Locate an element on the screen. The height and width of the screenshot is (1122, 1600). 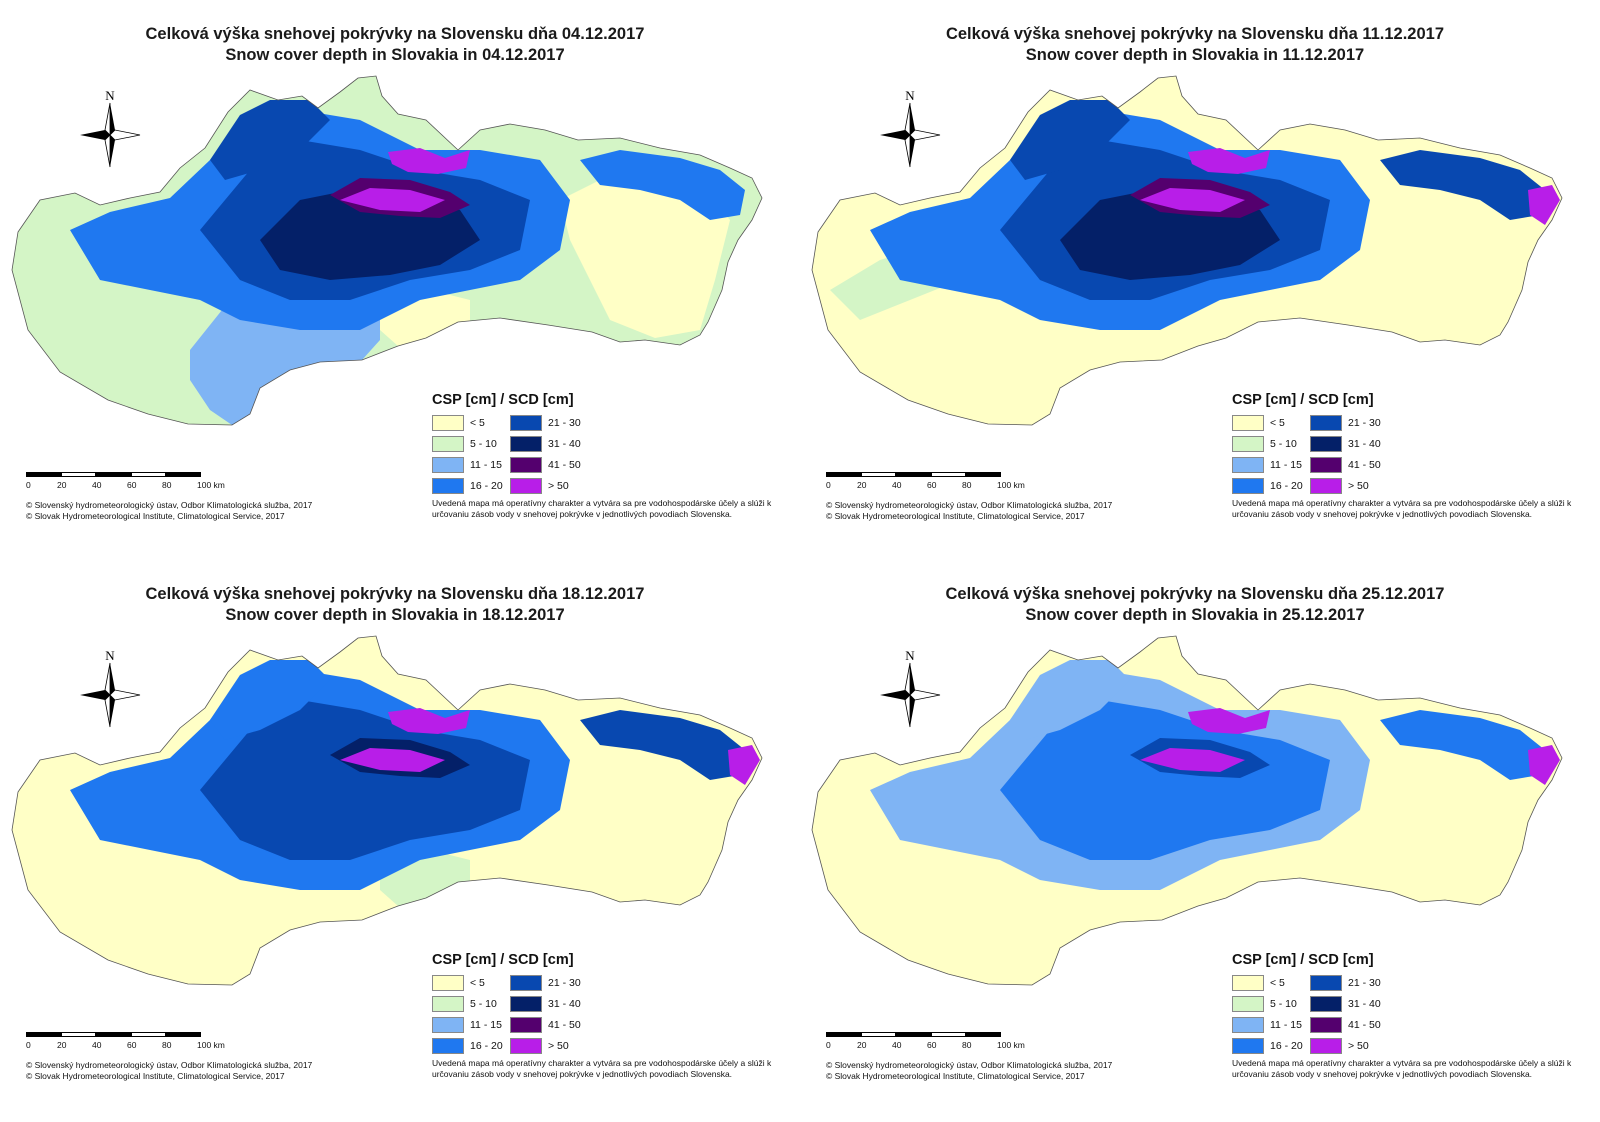
legend-item: 41 - 50 is located at coordinates (545, 465).